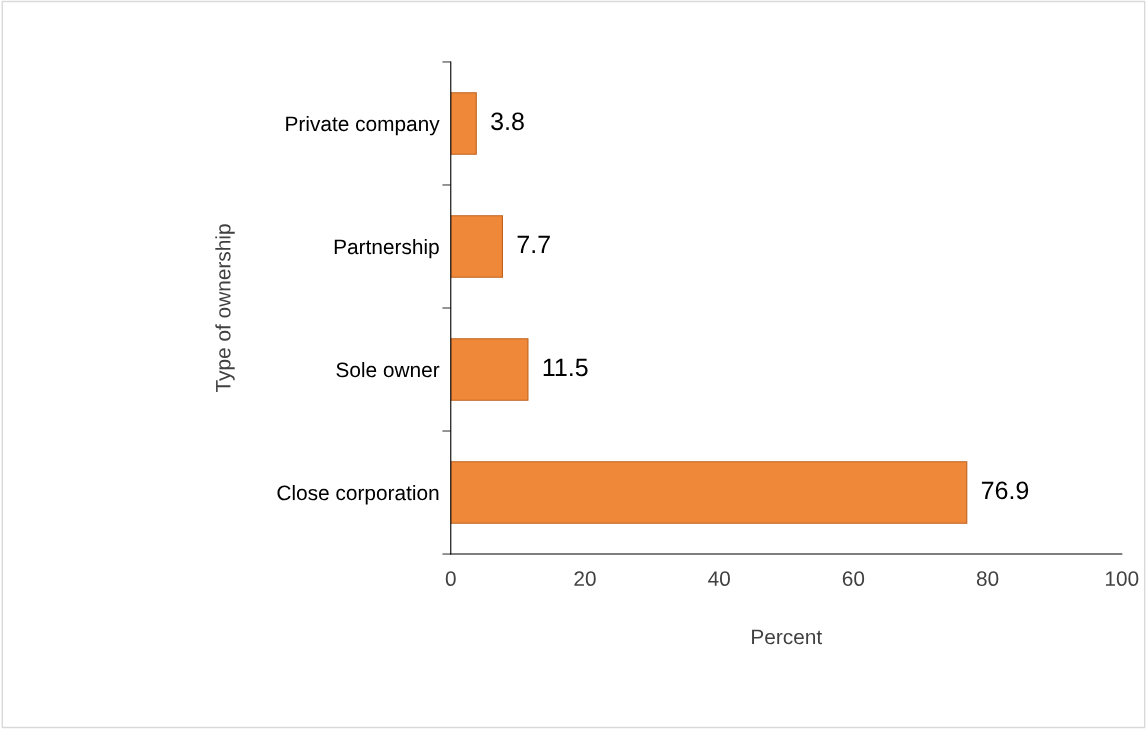  What do you see at coordinates (507, 121) in the screenshot?
I see `data-label: 3.8` at bounding box center [507, 121].